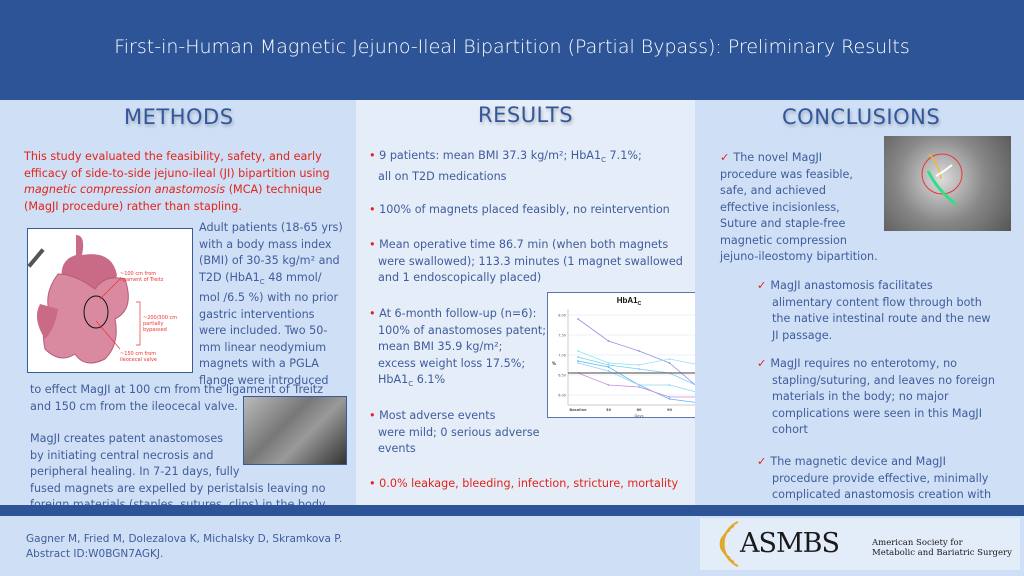 The image size is (1024, 576). I want to click on logo-arcs-icon, so click(729, 544).